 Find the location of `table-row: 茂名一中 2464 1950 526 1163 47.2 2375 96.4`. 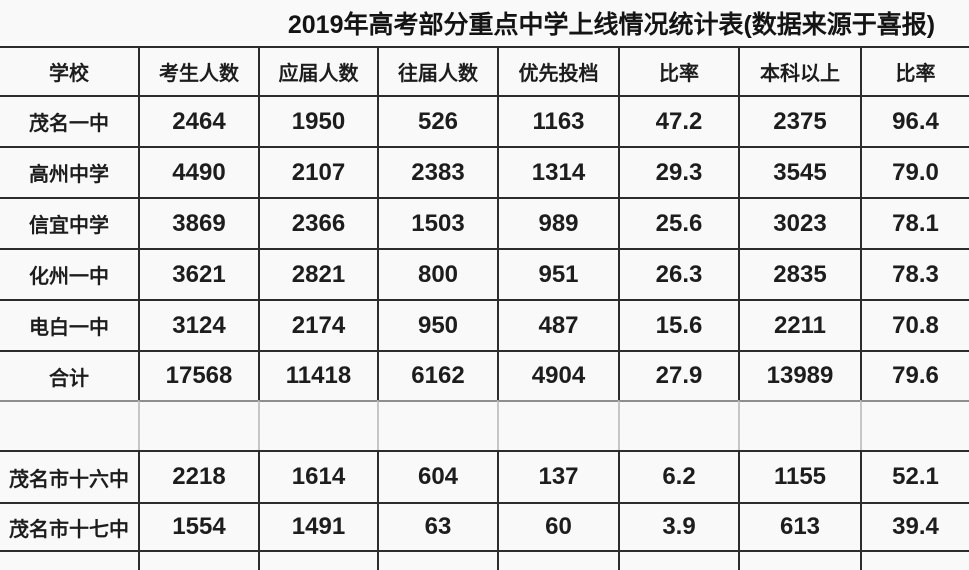

table-row: 茂名一中 2464 1950 526 1163 47.2 2375 96.4 is located at coordinates (484, 120).